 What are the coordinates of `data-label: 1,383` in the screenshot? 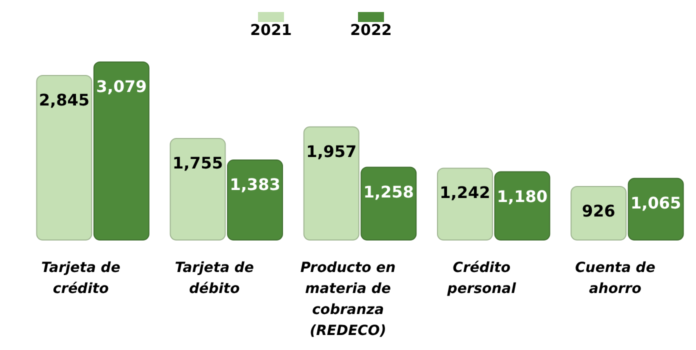 It's located at (255, 184).